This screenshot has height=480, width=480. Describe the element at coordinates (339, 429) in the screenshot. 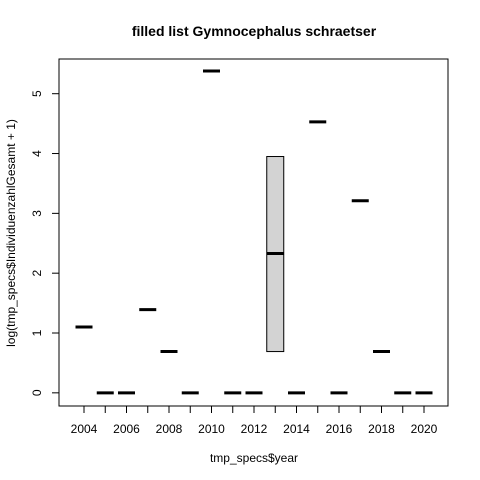

I see `x-tick-label: 2016` at that location.